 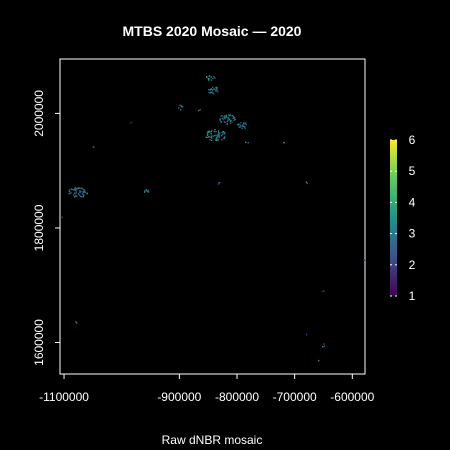 I want to click on colorbar-tick-label: 4, so click(x=412, y=202).